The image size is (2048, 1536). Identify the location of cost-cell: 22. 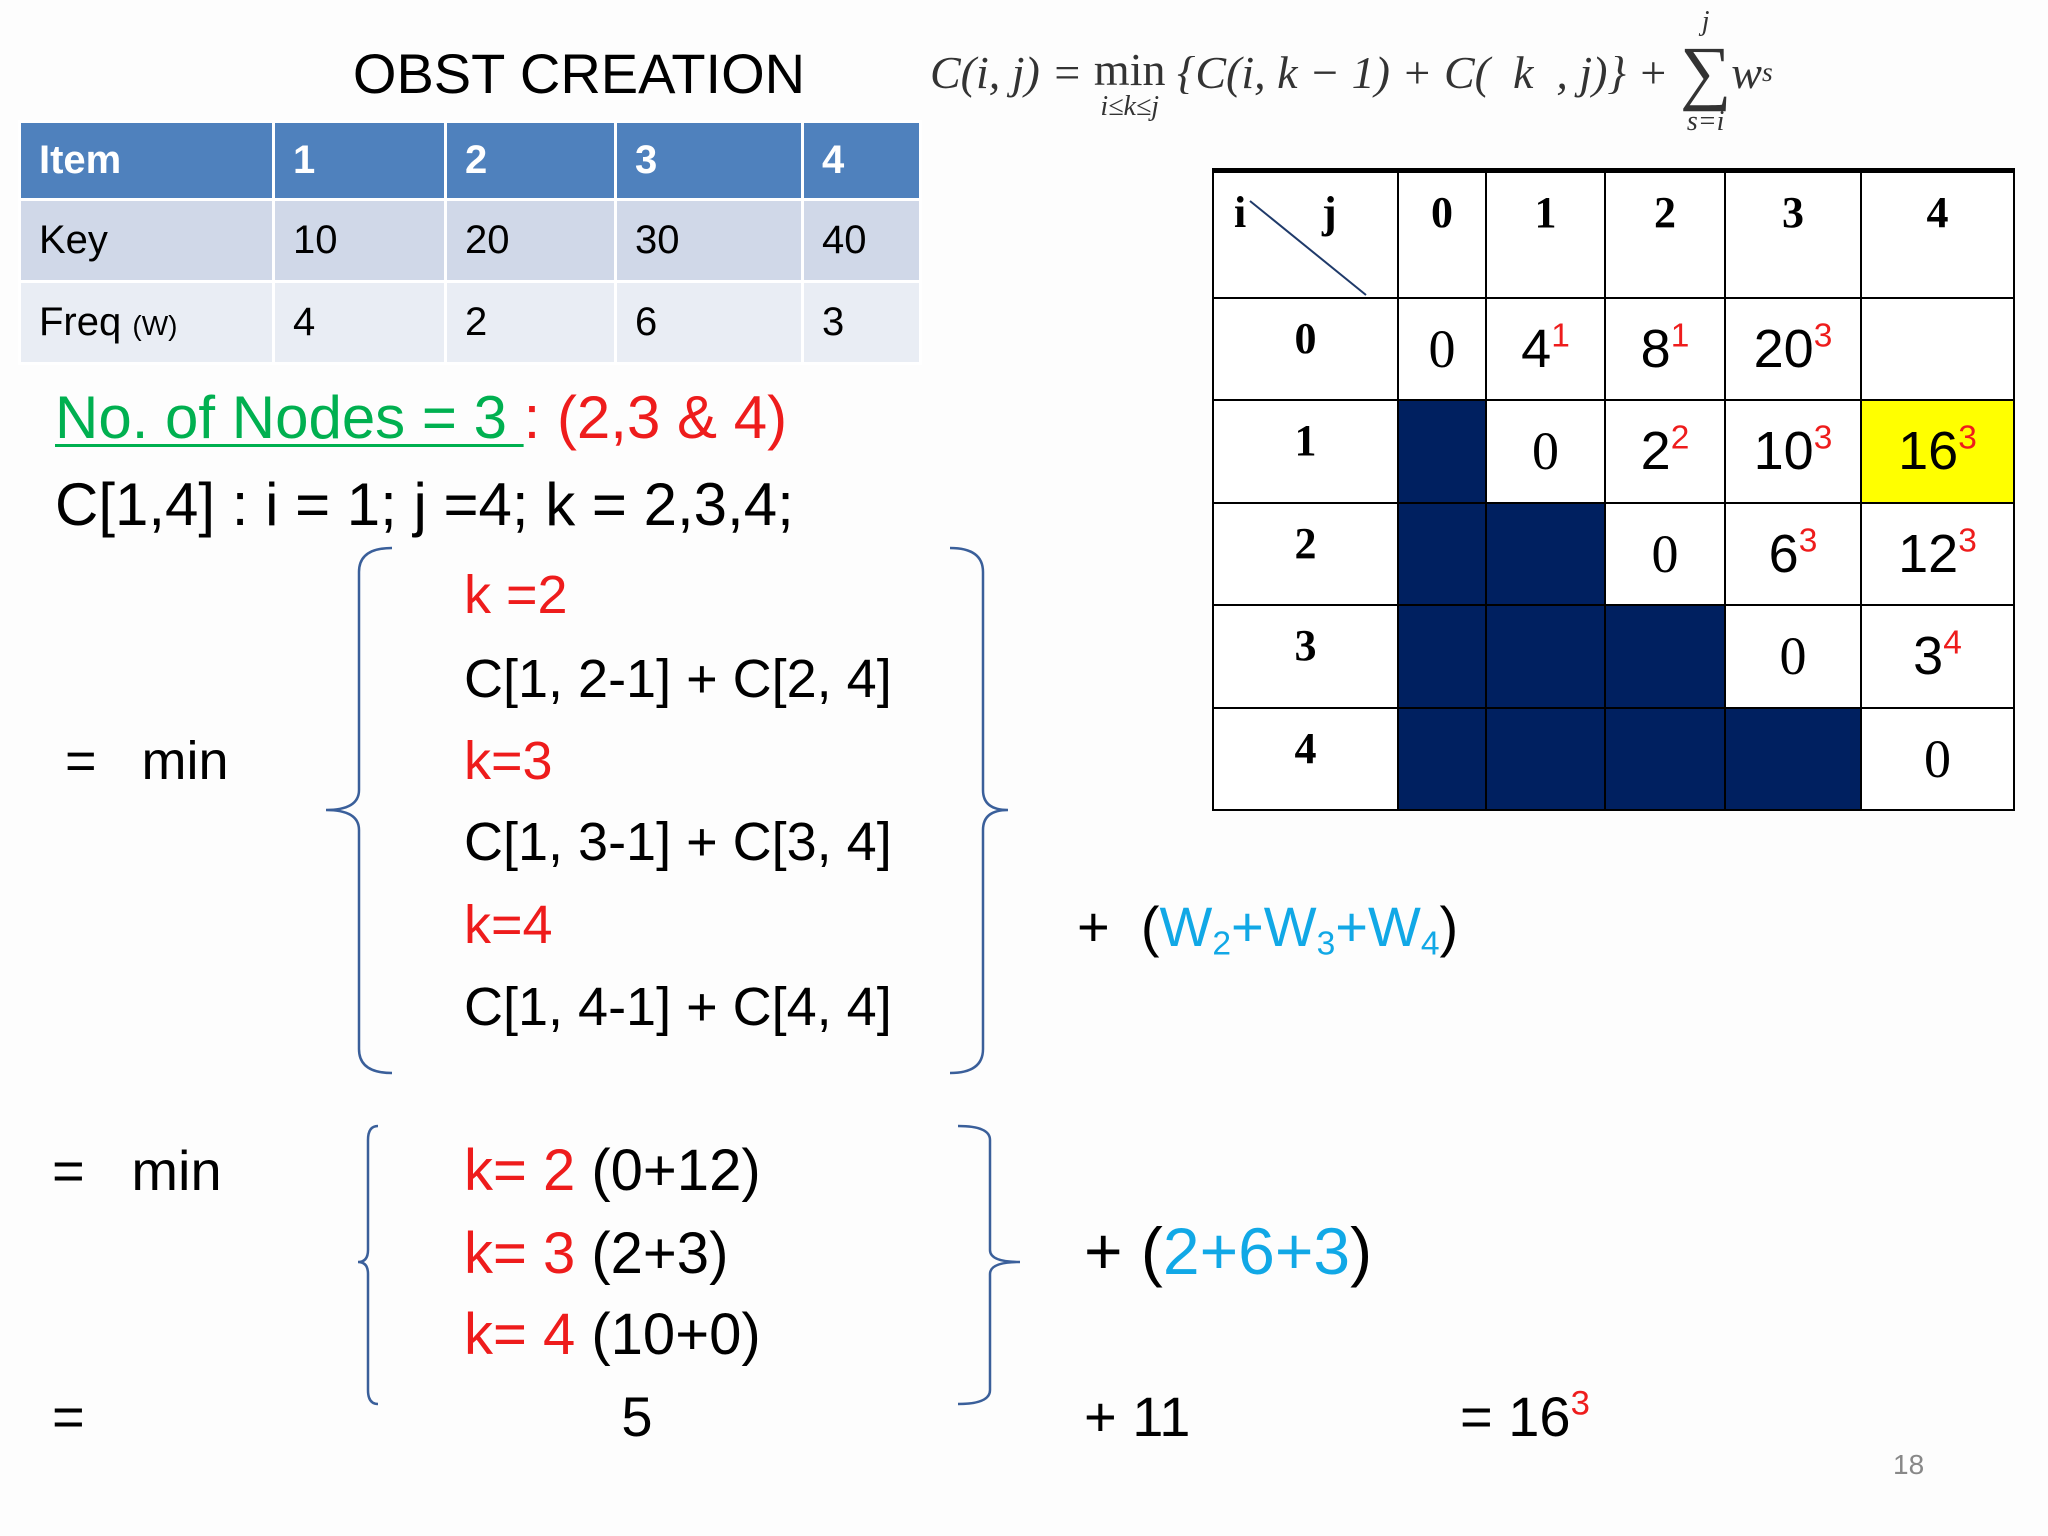
(1665, 451).